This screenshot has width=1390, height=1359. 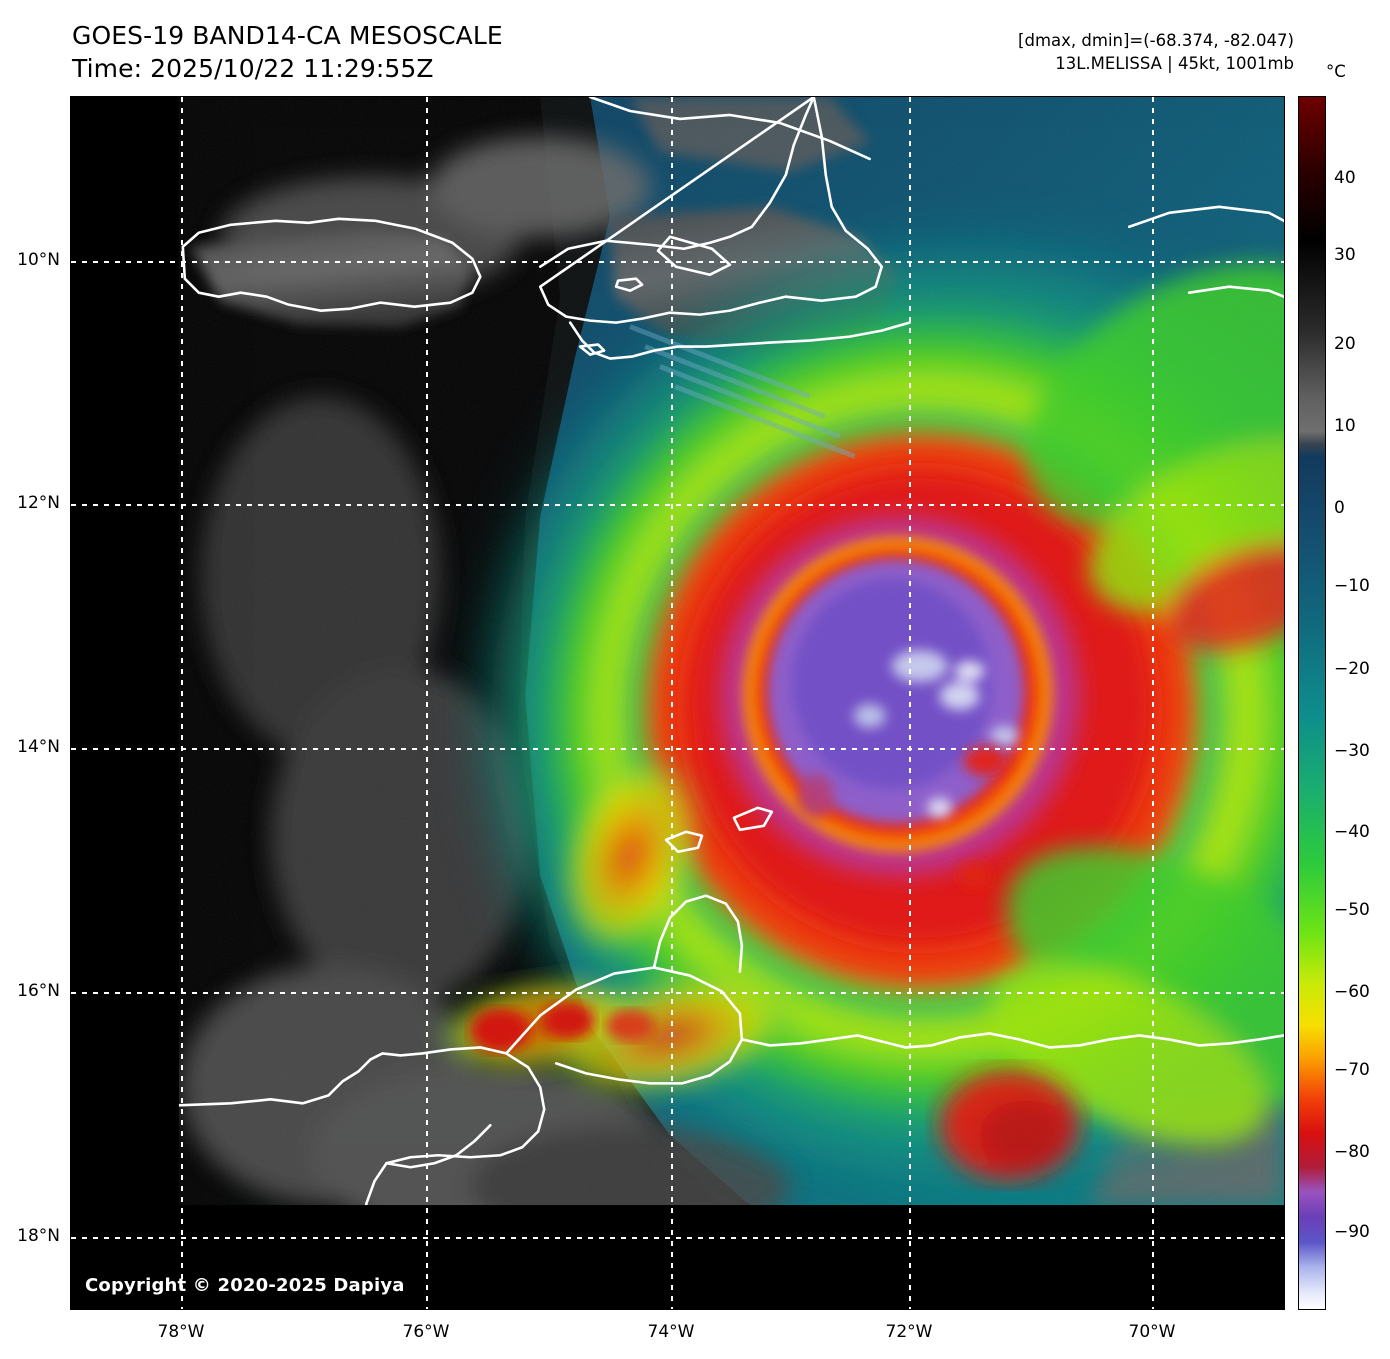 What do you see at coordinates (1174, 63) in the screenshot?
I see `storm-info-label: 13L.MELISSA | 45kt, 1001mb` at bounding box center [1174, 63].